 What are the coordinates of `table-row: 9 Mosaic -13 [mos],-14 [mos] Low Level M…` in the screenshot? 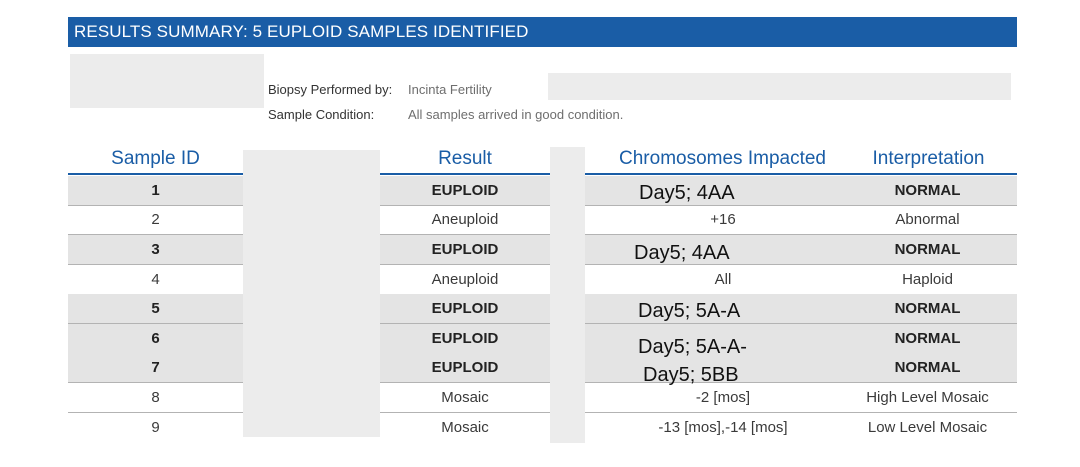 It's located at (542, 428).